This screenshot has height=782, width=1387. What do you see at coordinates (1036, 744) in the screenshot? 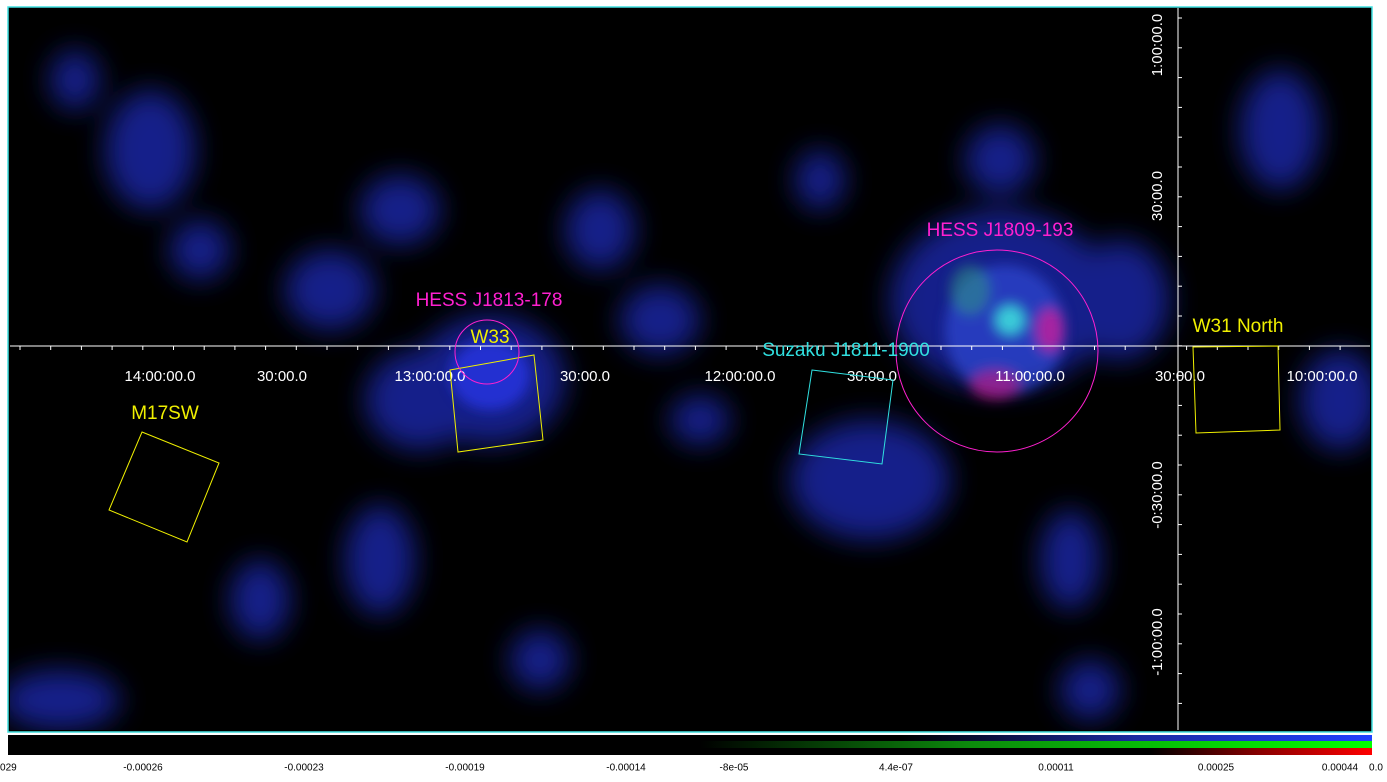
I see `colorbar-green` at bounding box center [1036, 744].